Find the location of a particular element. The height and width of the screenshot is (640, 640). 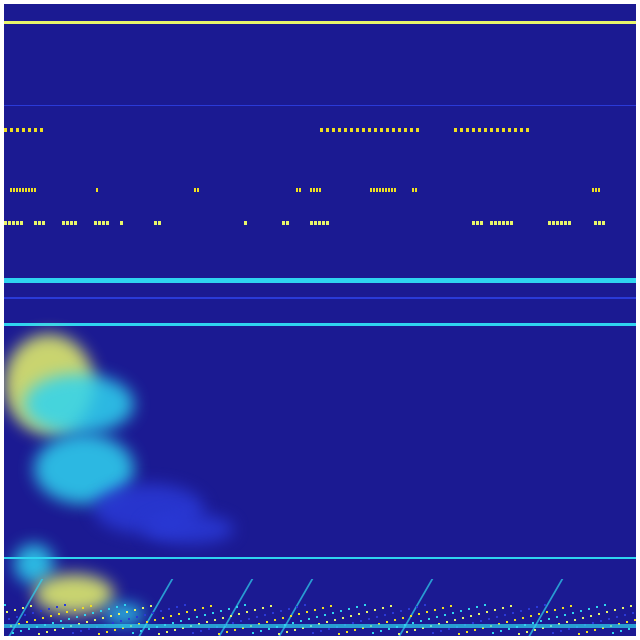

lower-line is located at coordinates (320, 558).